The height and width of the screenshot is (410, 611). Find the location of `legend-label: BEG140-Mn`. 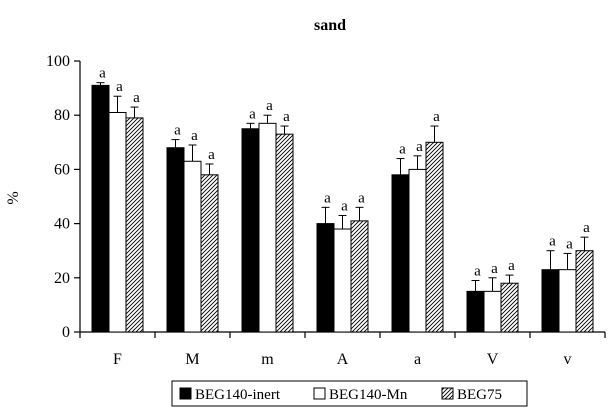

legend-label: BEG140-Mn is located at coordinates (368, 395).